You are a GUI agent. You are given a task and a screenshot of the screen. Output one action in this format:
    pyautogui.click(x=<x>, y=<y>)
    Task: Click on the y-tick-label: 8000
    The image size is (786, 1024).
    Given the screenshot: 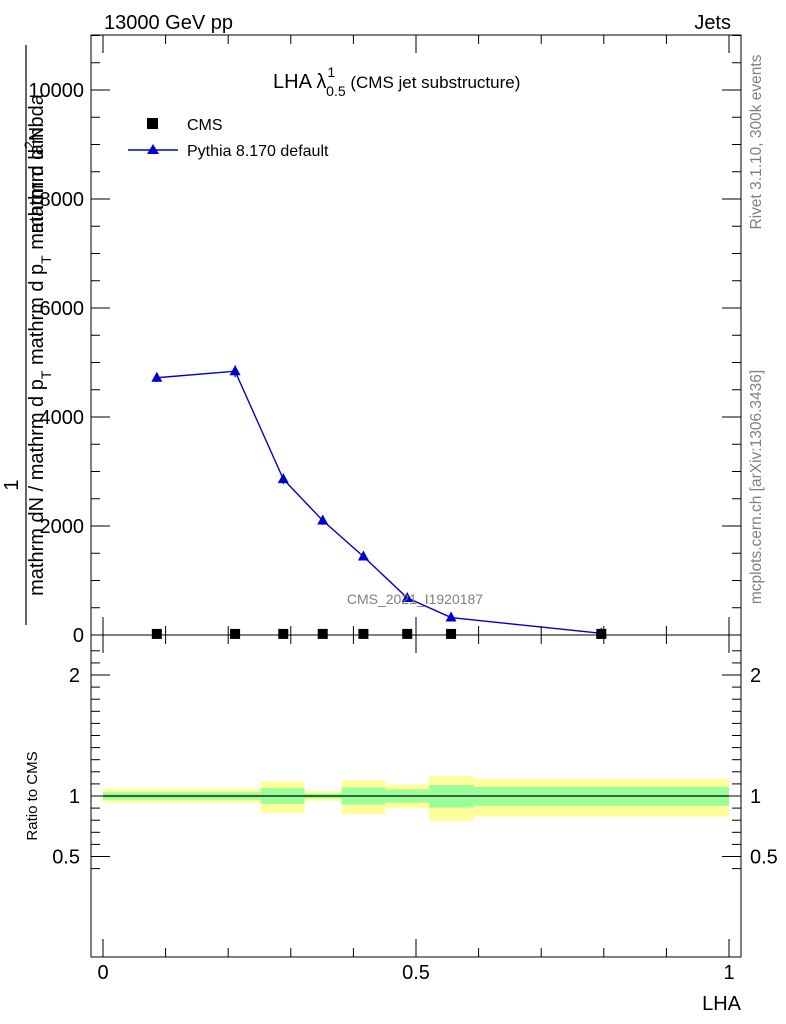 What is the action you would take?
    pyautogui.click(x=62, y=200)
    